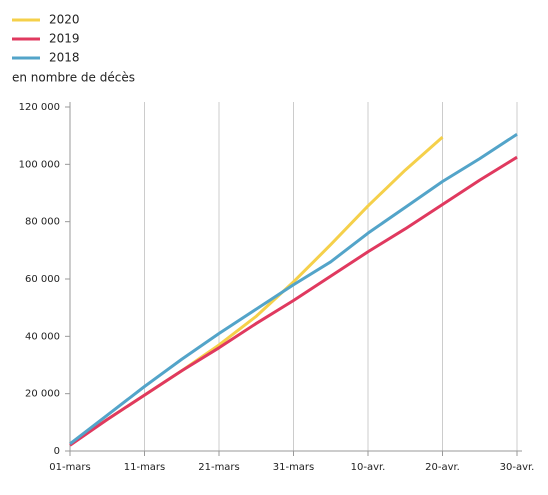  What do you see at coordinates (39, 107) in the screenshot?
I see `y-tick-label: 120 000` at bounding box center [39, 107].